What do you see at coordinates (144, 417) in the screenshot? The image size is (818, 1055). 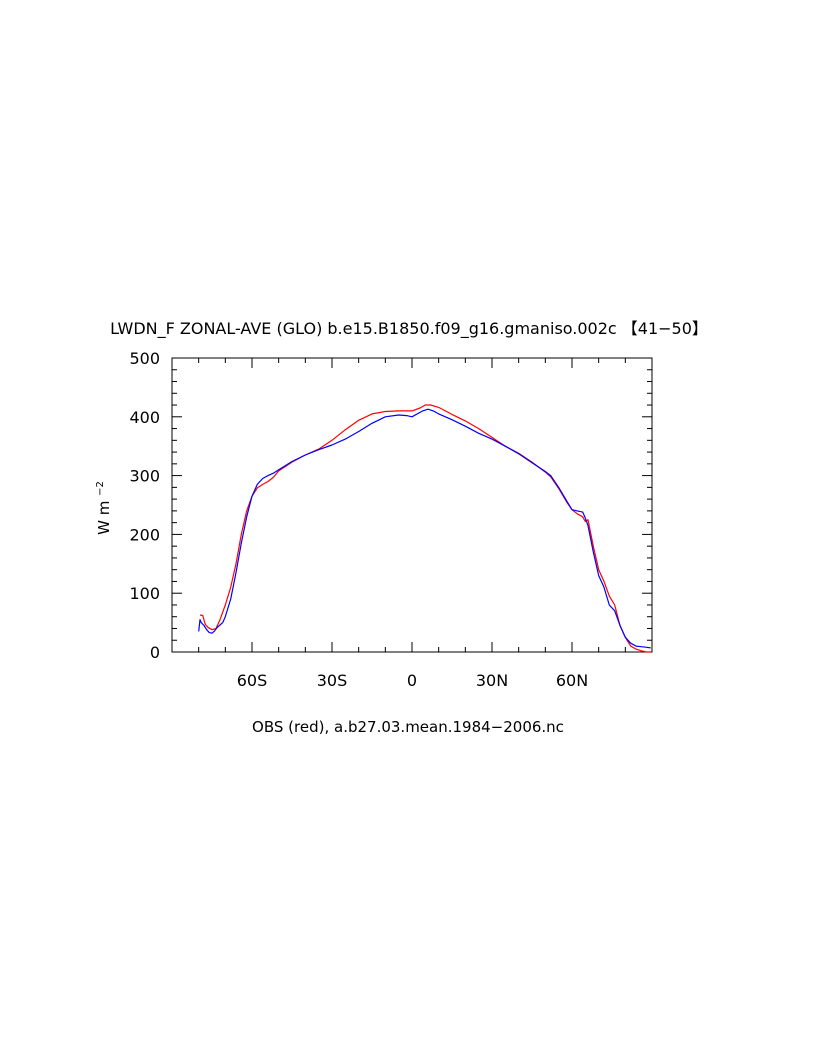 I see `y-tick-label: 400` at bounding box center [144, 417].